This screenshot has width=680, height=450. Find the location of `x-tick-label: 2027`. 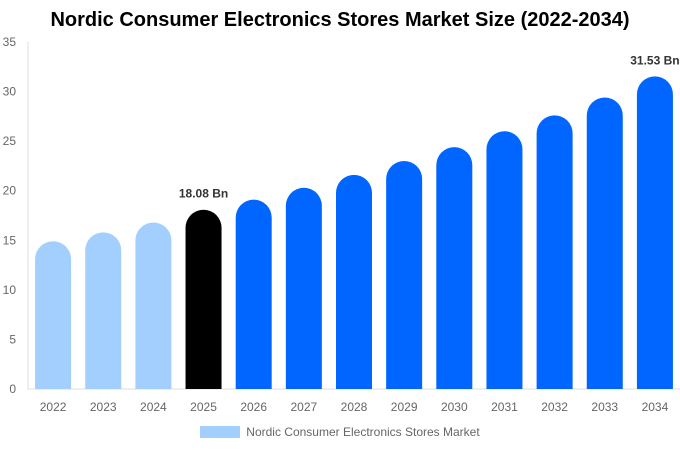

x-tick-label: 2027 is located at coordinates (303, 407).